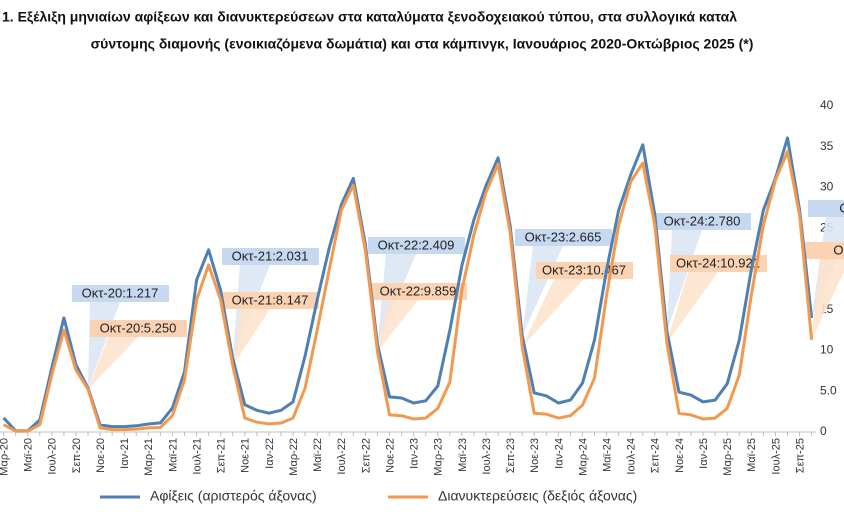 This screenshot has height=527, width=844. I want to click on data-label: Οκτ-21:2.031, so click(270, 255).